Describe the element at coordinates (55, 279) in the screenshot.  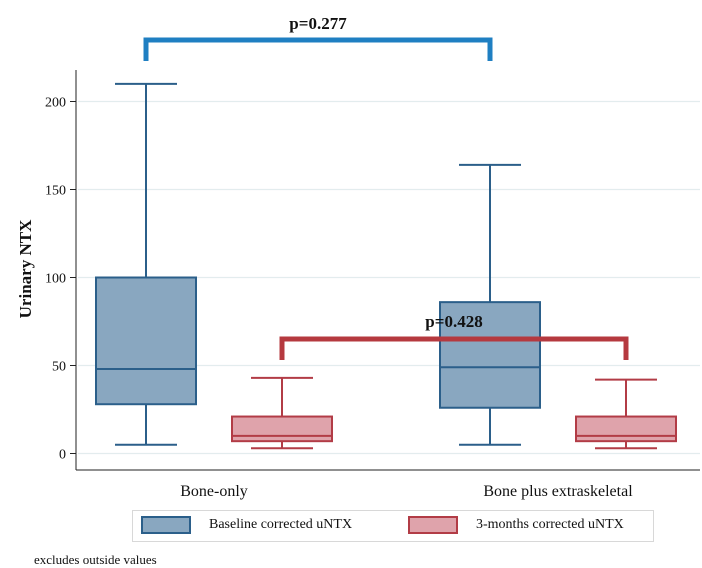
I see `y-tick-label: 100` at that location.